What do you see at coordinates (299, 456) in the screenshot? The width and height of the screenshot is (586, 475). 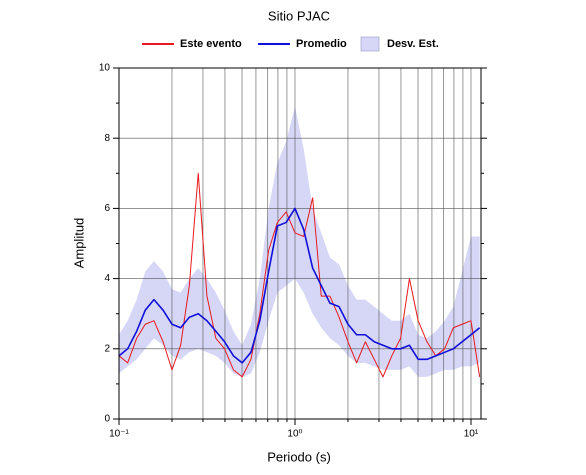 I see `x-axis-label: Periodo (s)` at bounding box center [299, 456].